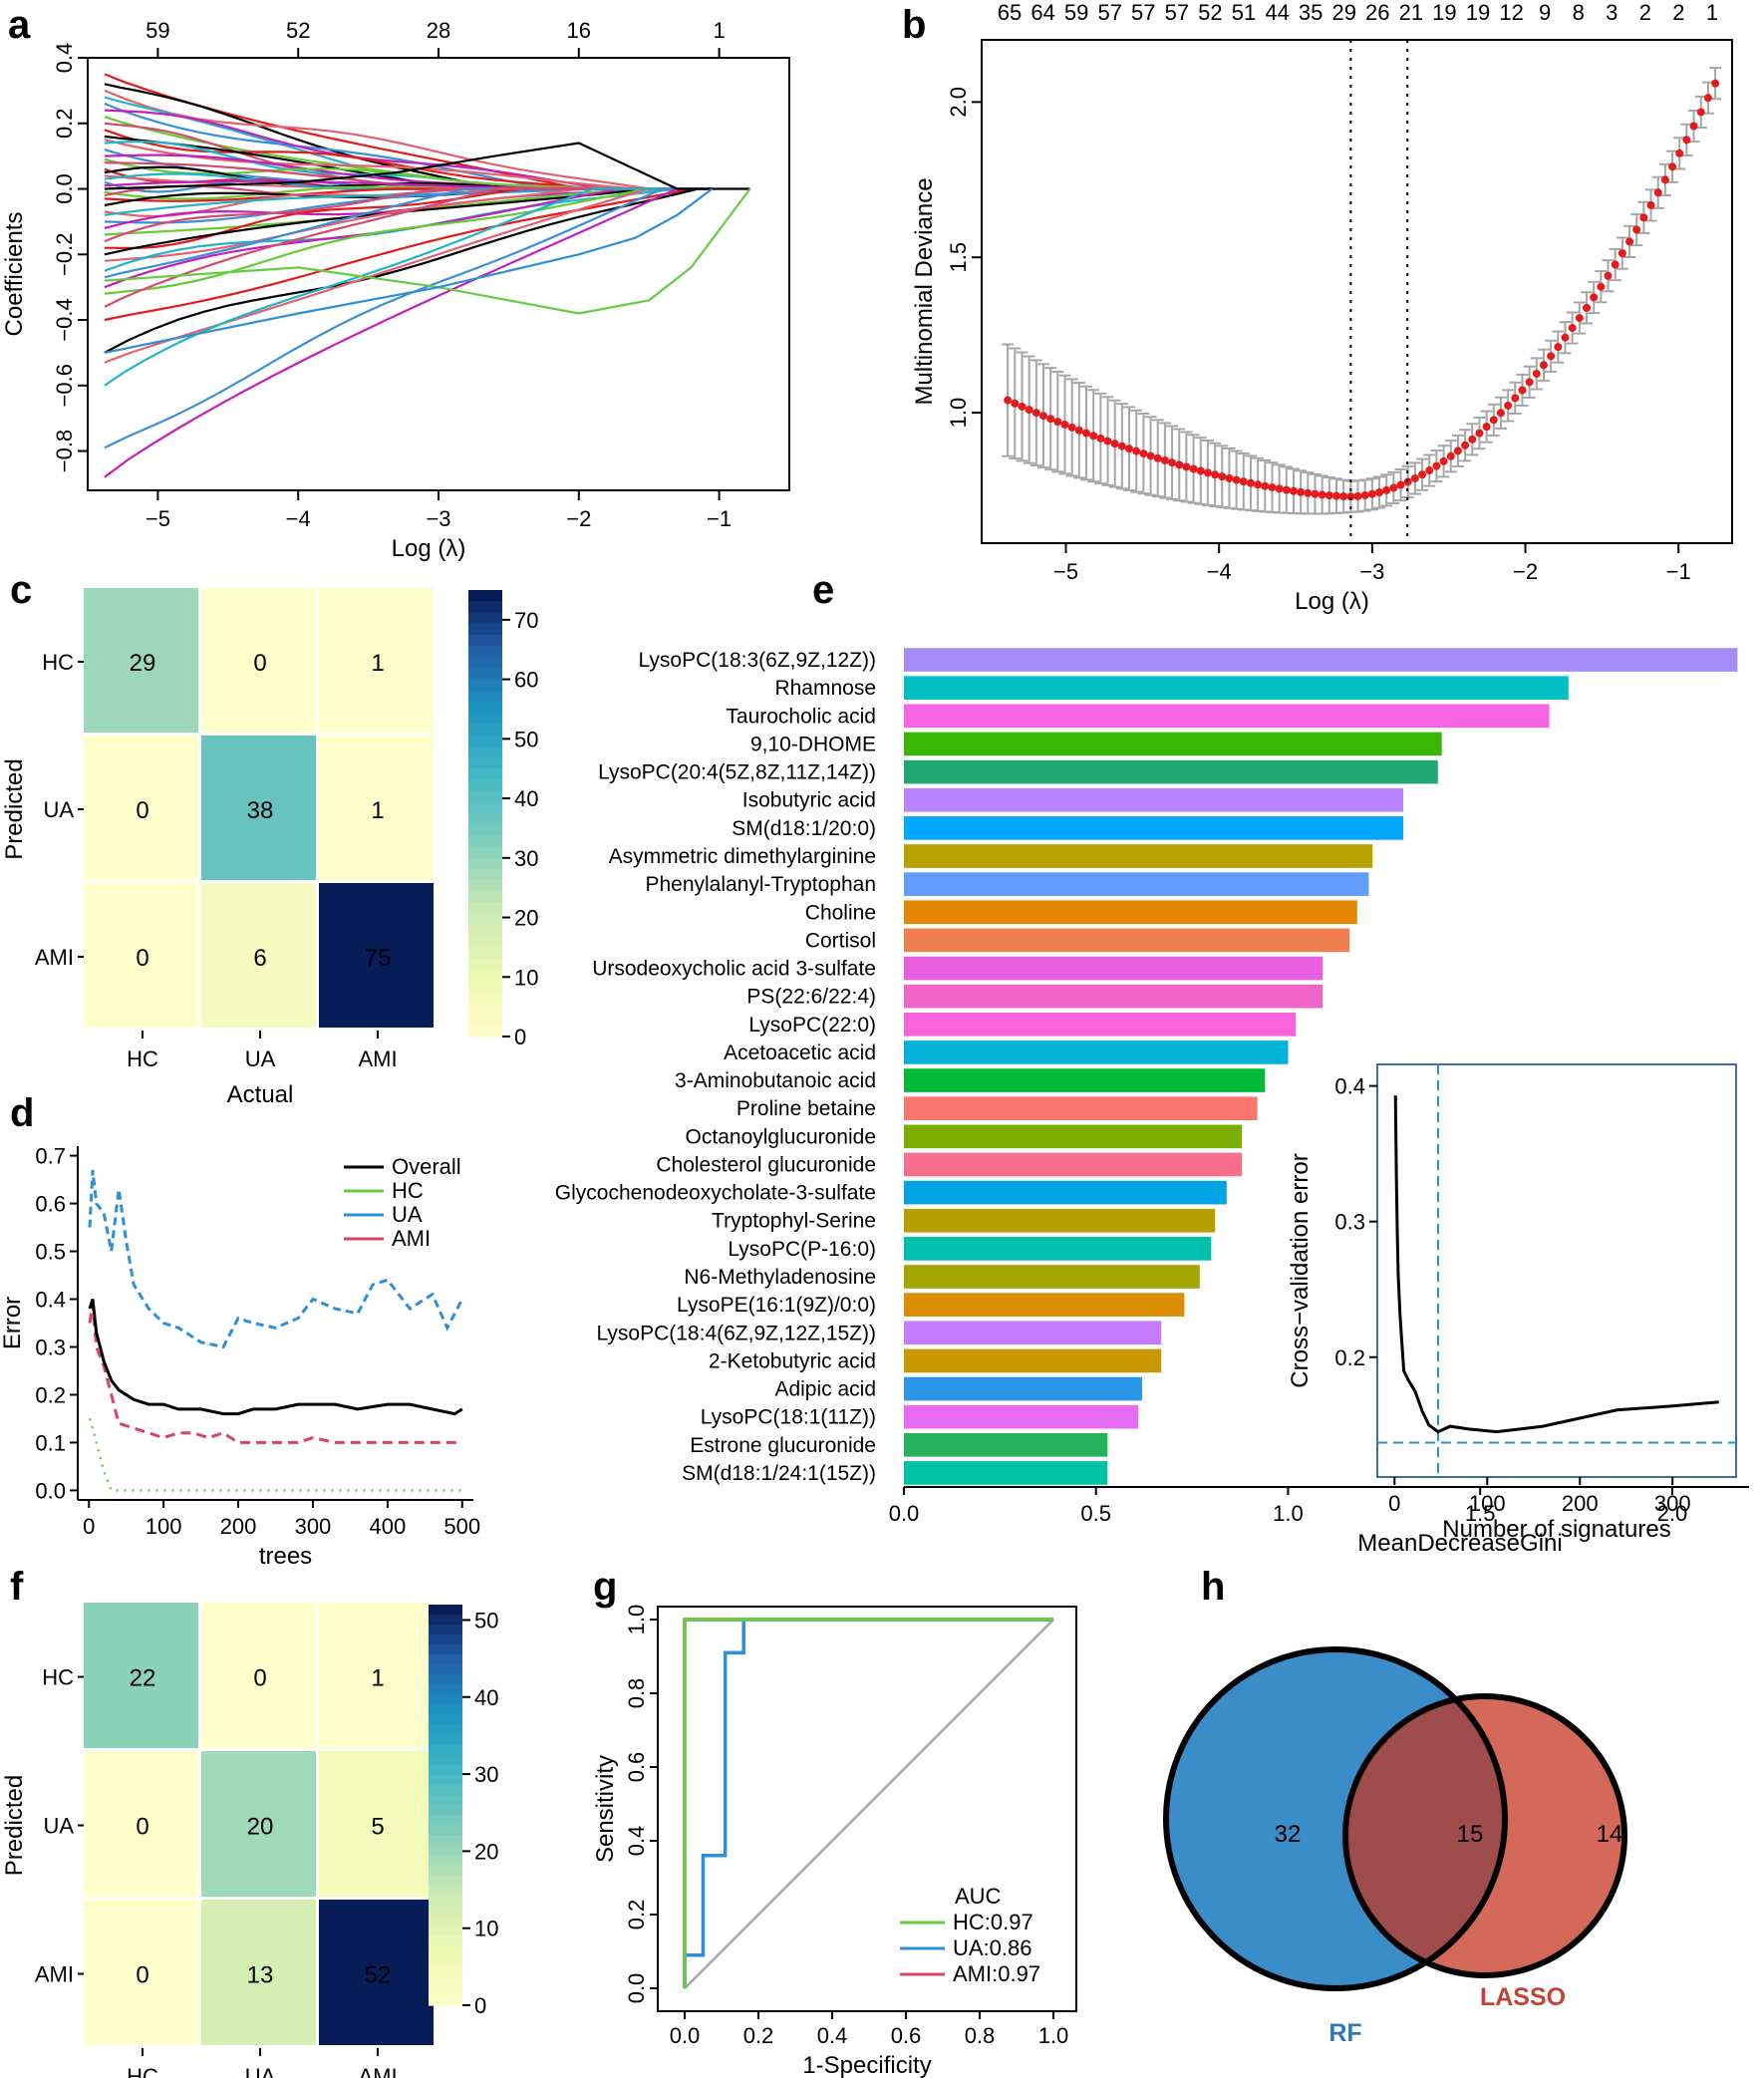 This screenshot has width=1764, height=2078. I want to click on colorbar-label: 0, so click(480, 2006).